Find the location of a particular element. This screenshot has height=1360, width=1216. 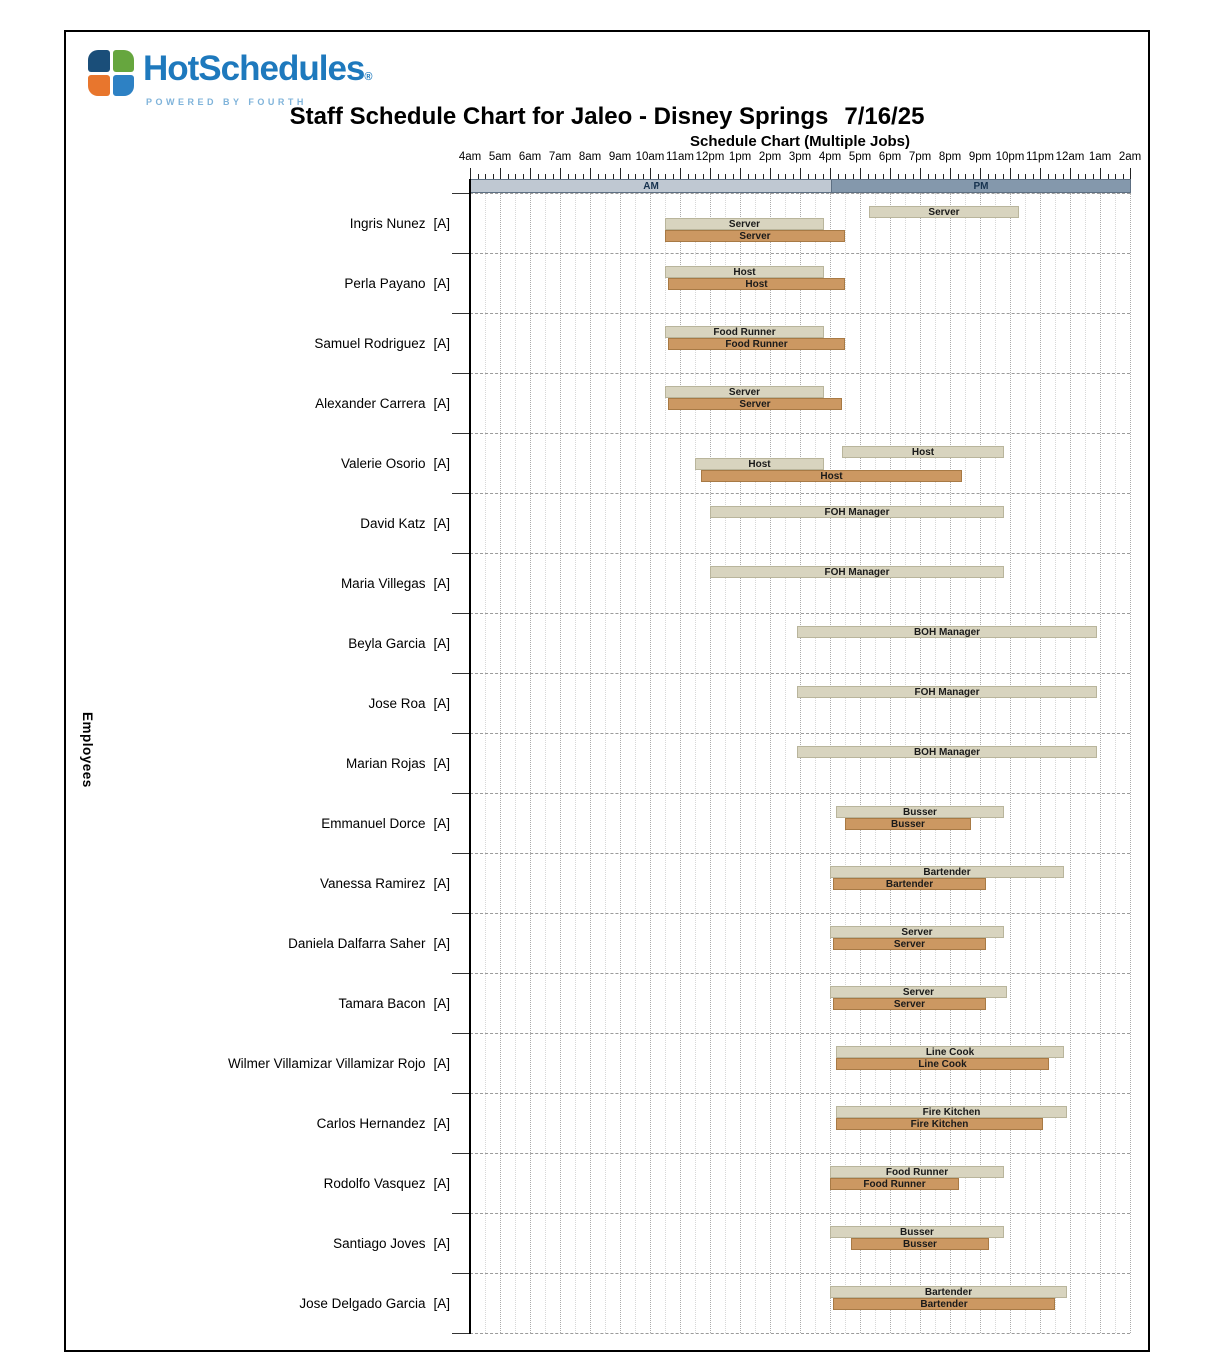

time-axis-ticks is located at coordinates (800, 172).